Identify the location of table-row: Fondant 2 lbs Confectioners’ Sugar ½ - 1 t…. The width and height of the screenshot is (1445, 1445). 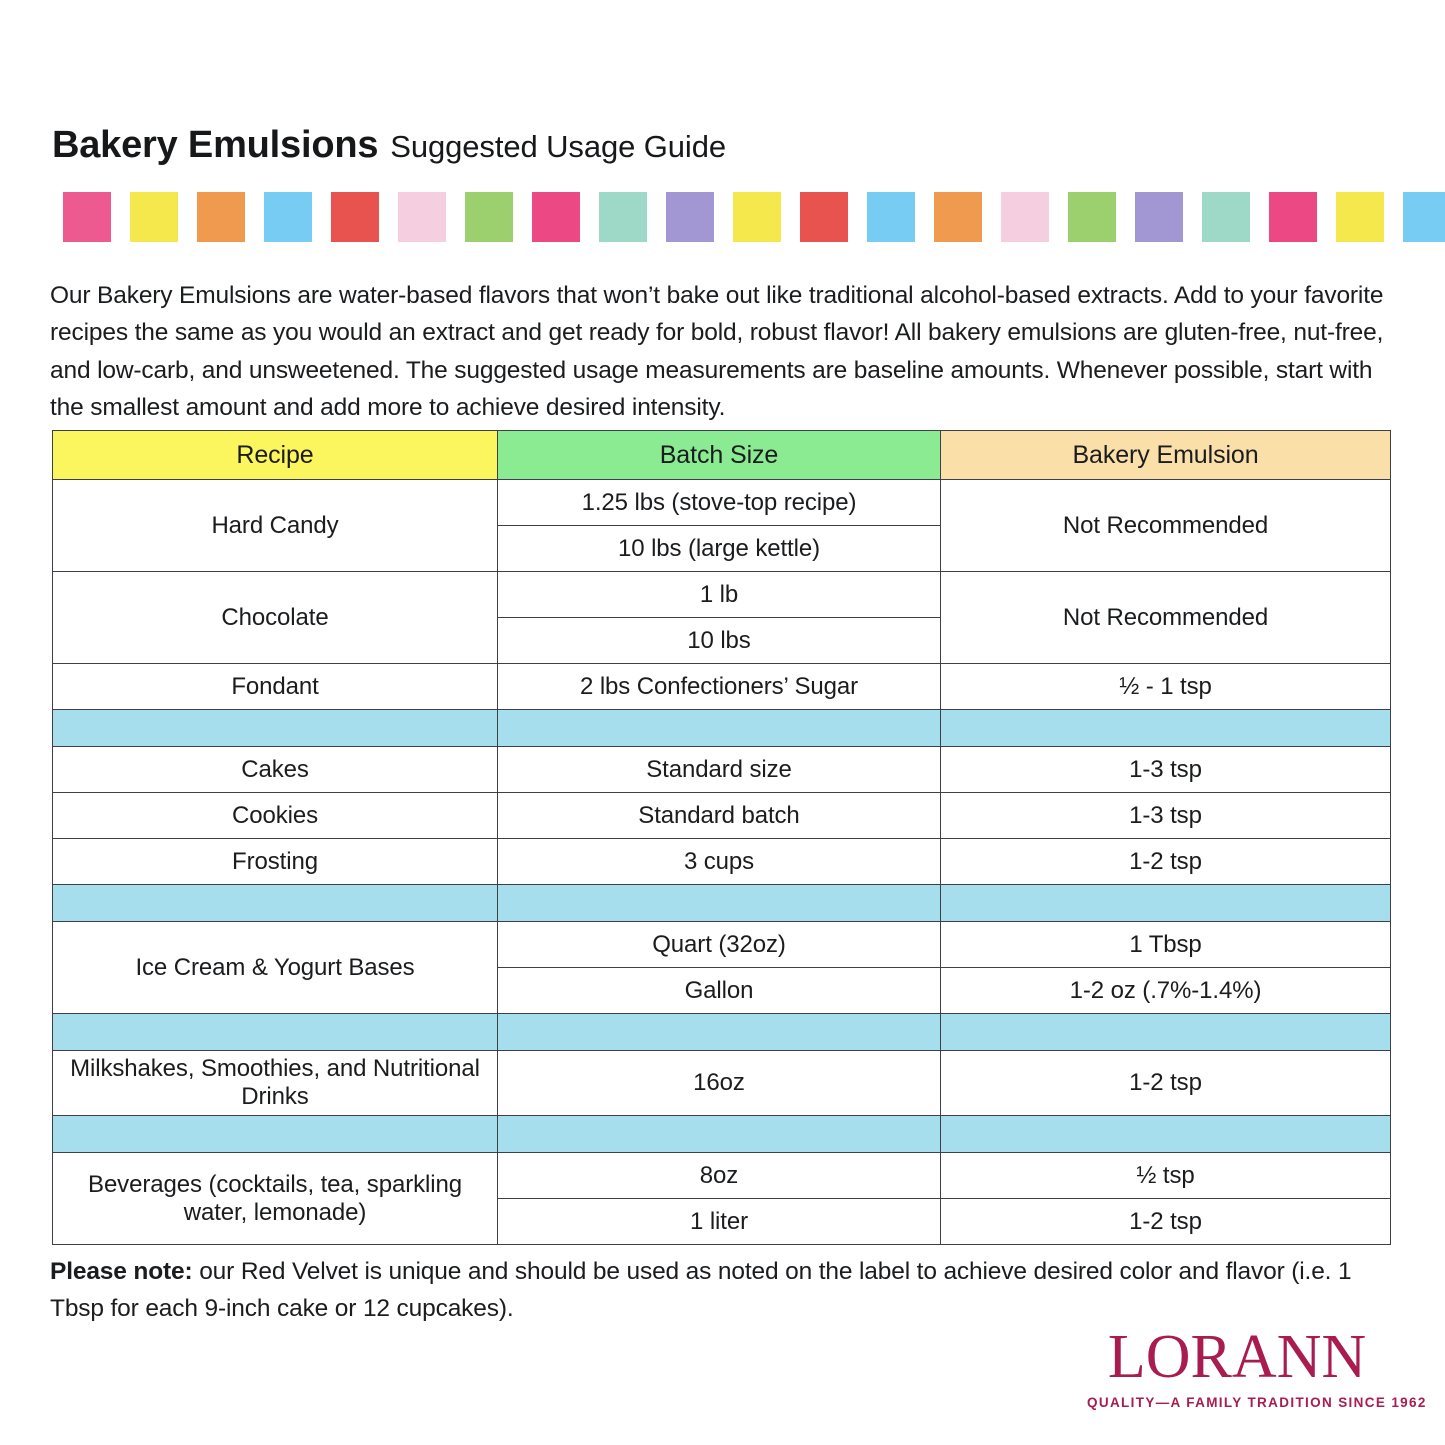
(721, 686).